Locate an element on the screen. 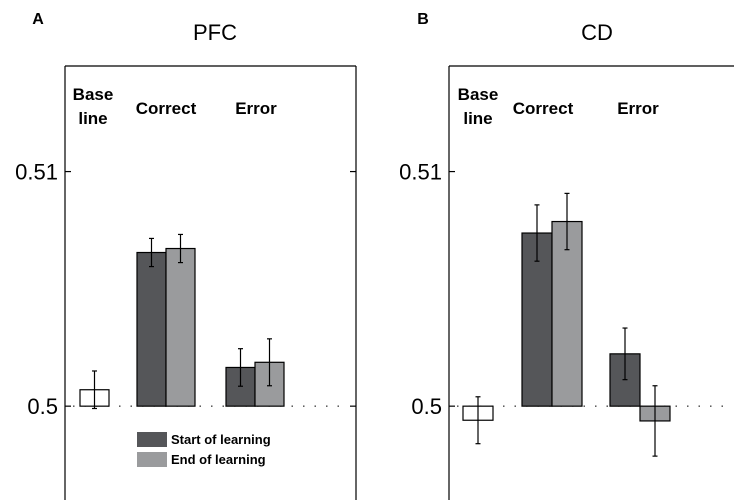  panel-letter: A is located at coordinates (38, 19).